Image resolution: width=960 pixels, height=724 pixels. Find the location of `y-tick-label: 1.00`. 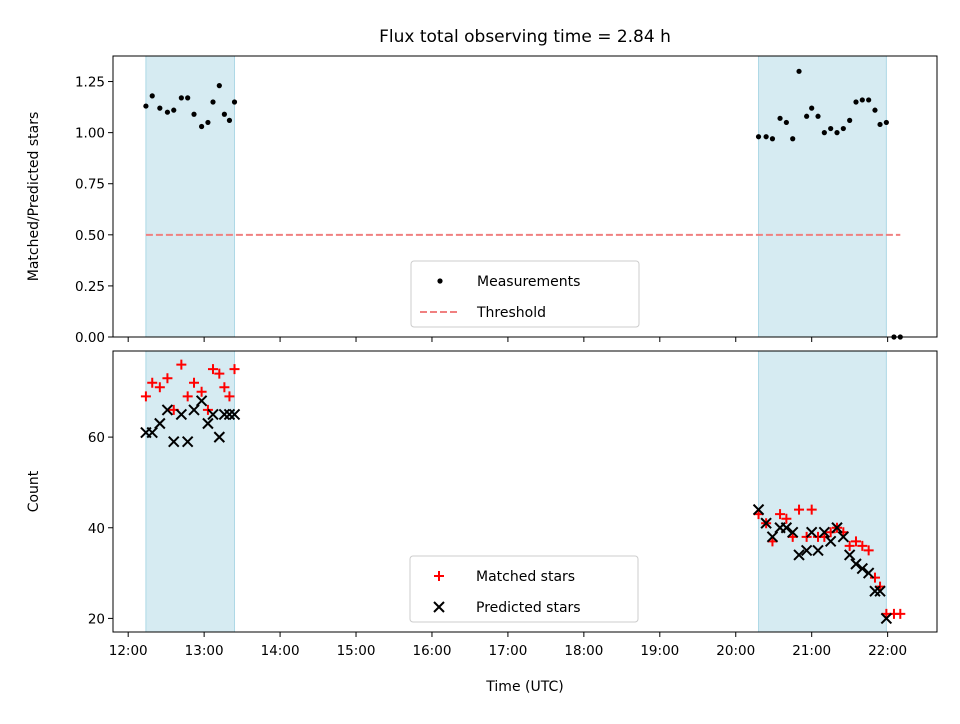

y-tick-label: 1.00 is located at coordinates (90, 134).